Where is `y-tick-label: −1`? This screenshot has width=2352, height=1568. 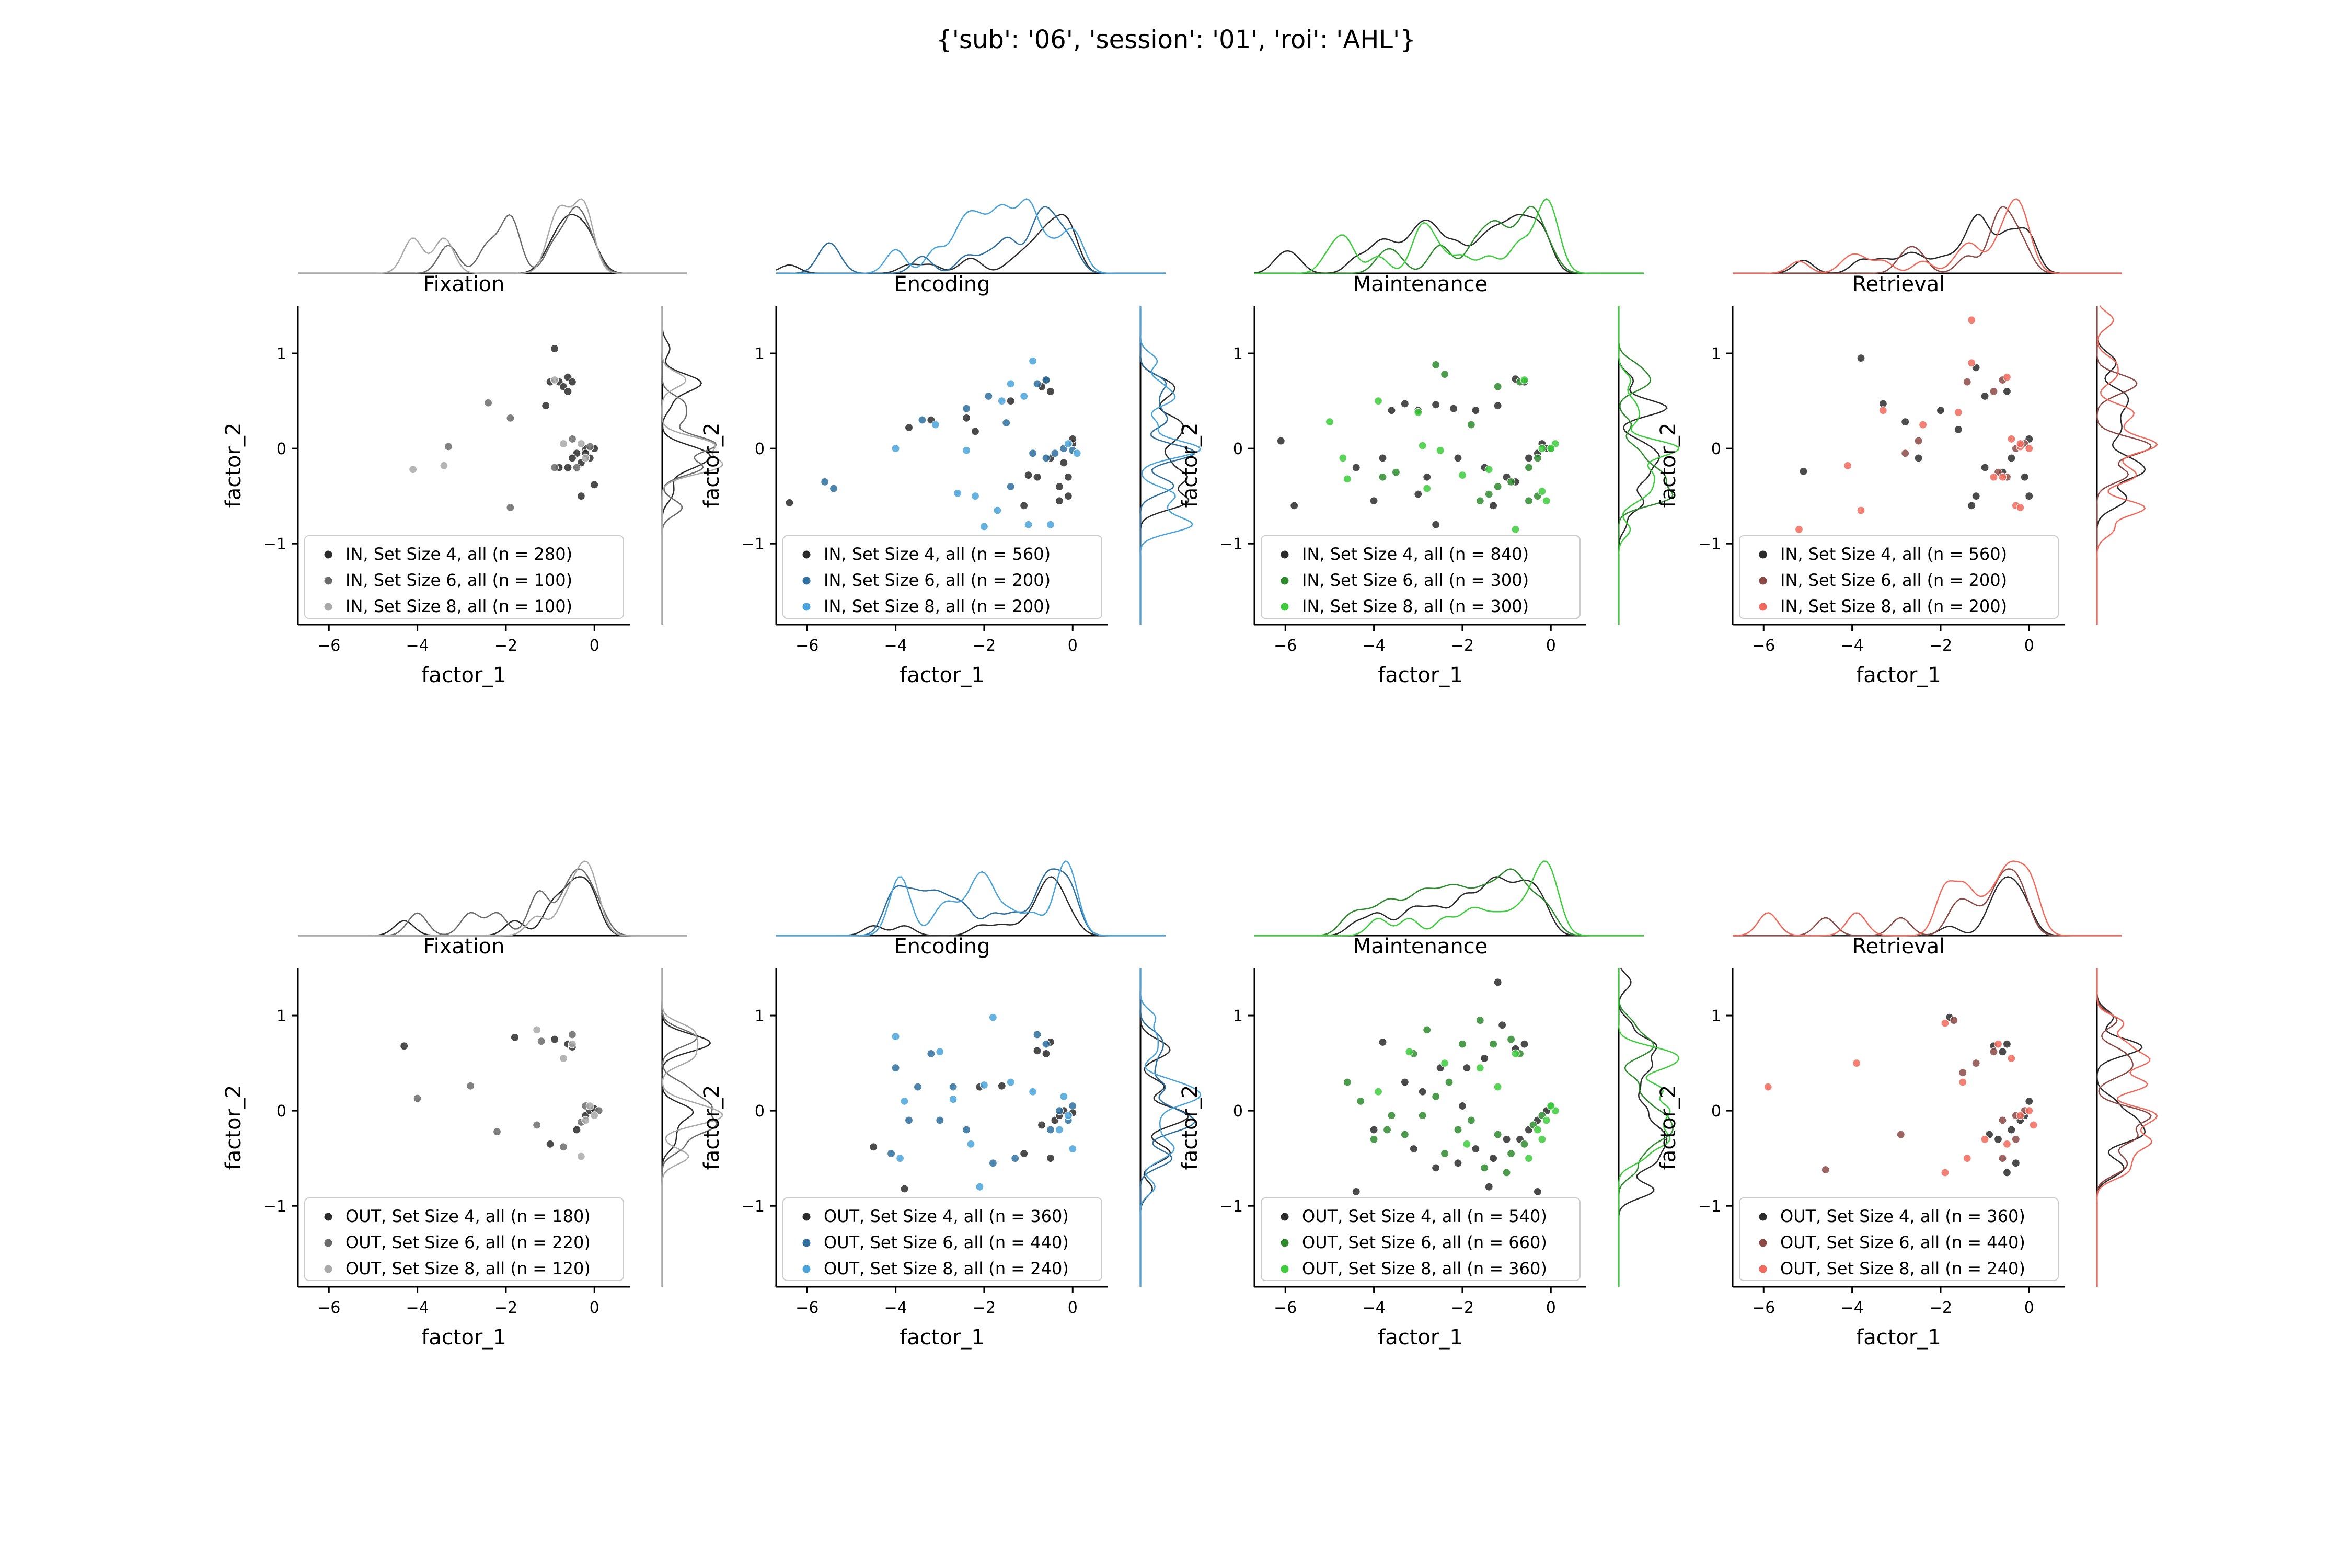 y-tick-label: −1 is located at coordinates (1709, 544).